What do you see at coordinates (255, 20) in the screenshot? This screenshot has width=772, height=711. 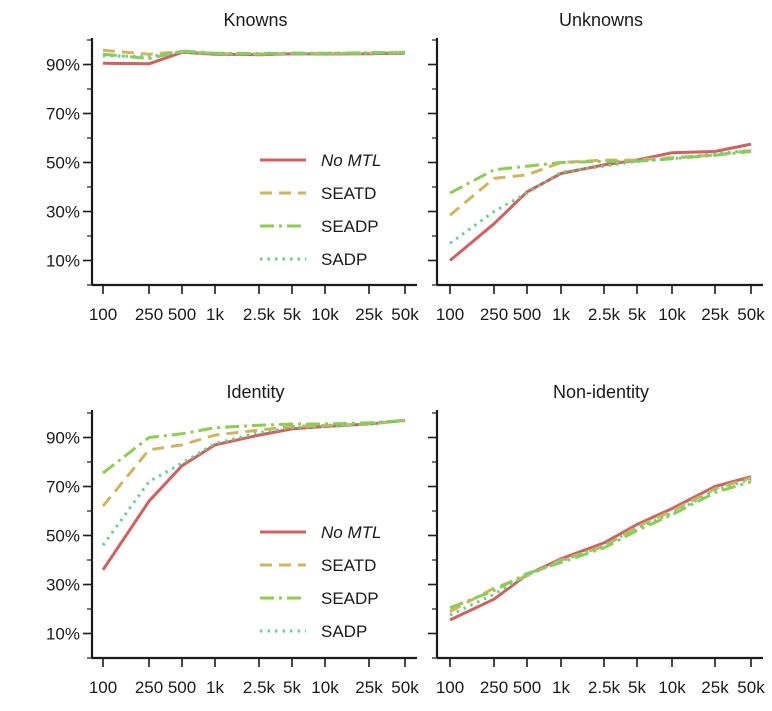 I see `panel-title: Knowns` at bounding box center [255, 20].